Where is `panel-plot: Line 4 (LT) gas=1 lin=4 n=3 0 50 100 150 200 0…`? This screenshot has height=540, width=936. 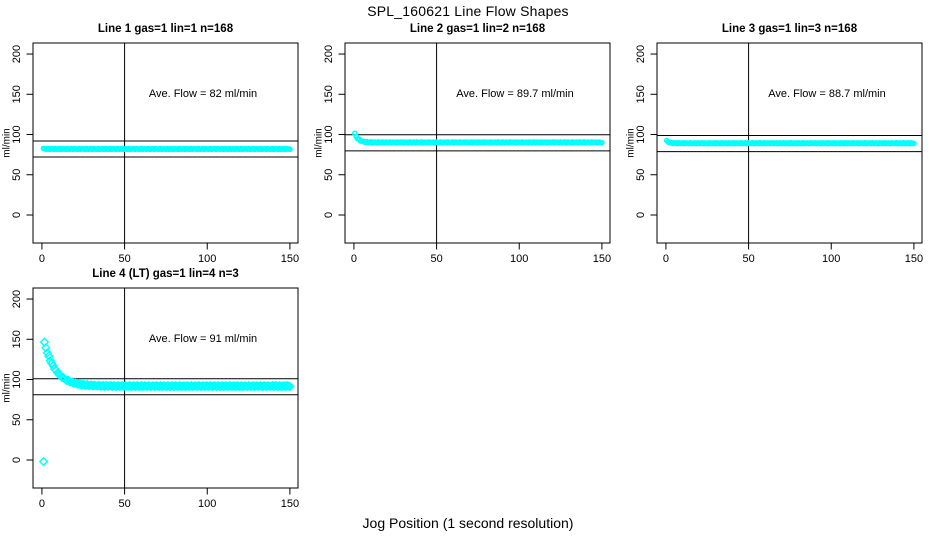 panel-plot: Line 4 (LT) gas=1 lin=4 n=3 0 50 100 150 200 0… is located at coordinates (151, 389).